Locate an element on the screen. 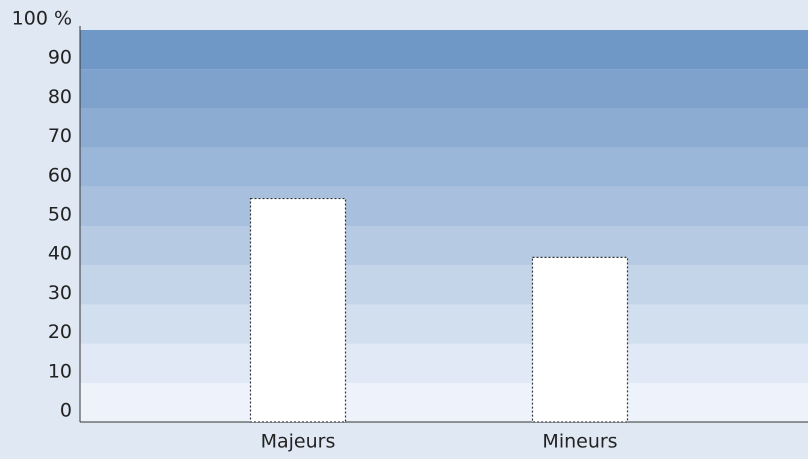  y-tick-label: 50 is located at coordinates (60, 215).